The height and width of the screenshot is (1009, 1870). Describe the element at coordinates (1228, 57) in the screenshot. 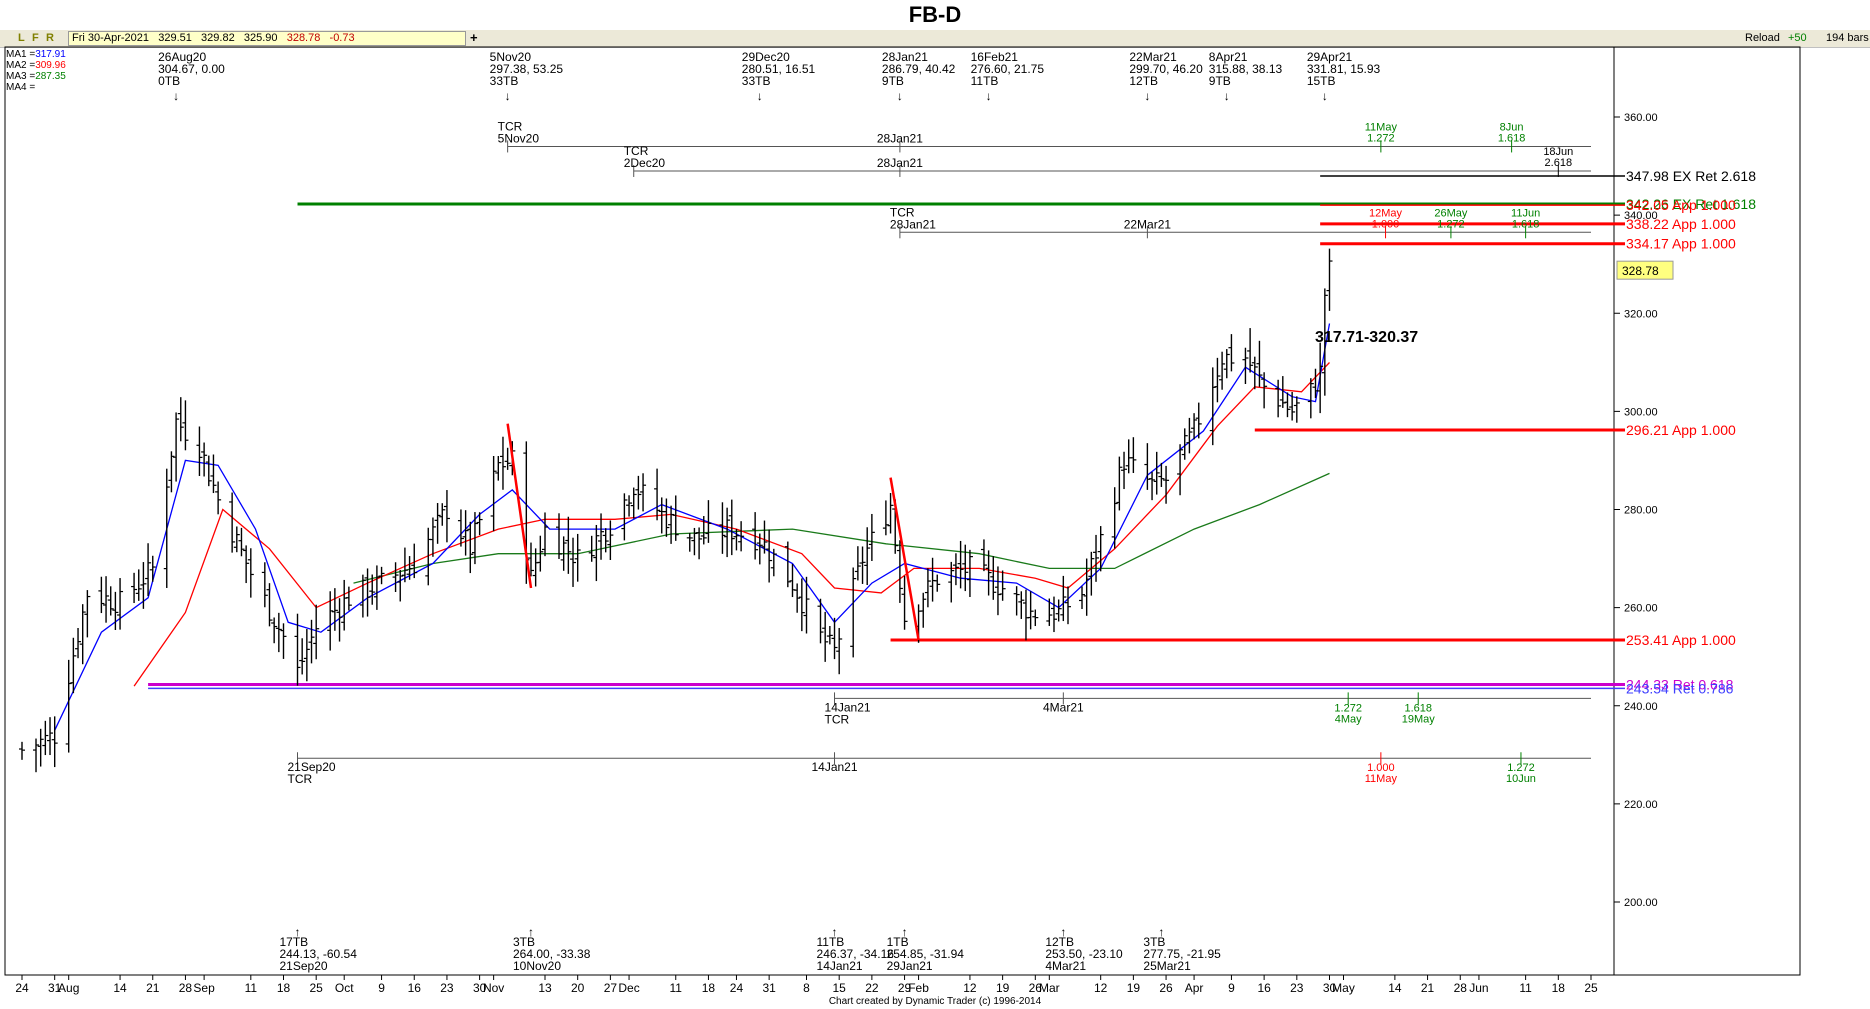

I see `swing-top-label: 8Apr21` at that location.